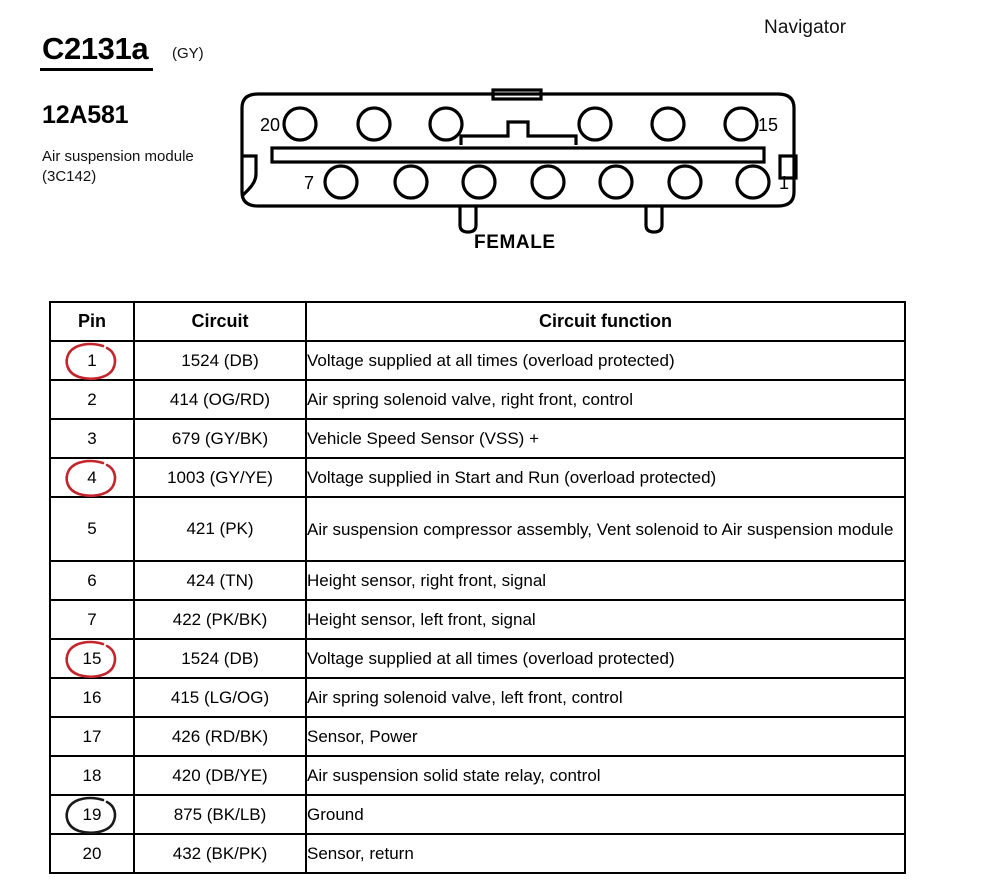 This screenshot has width=981, height=885. I want to click on pin-number-cell: 16, so click(92, 697).